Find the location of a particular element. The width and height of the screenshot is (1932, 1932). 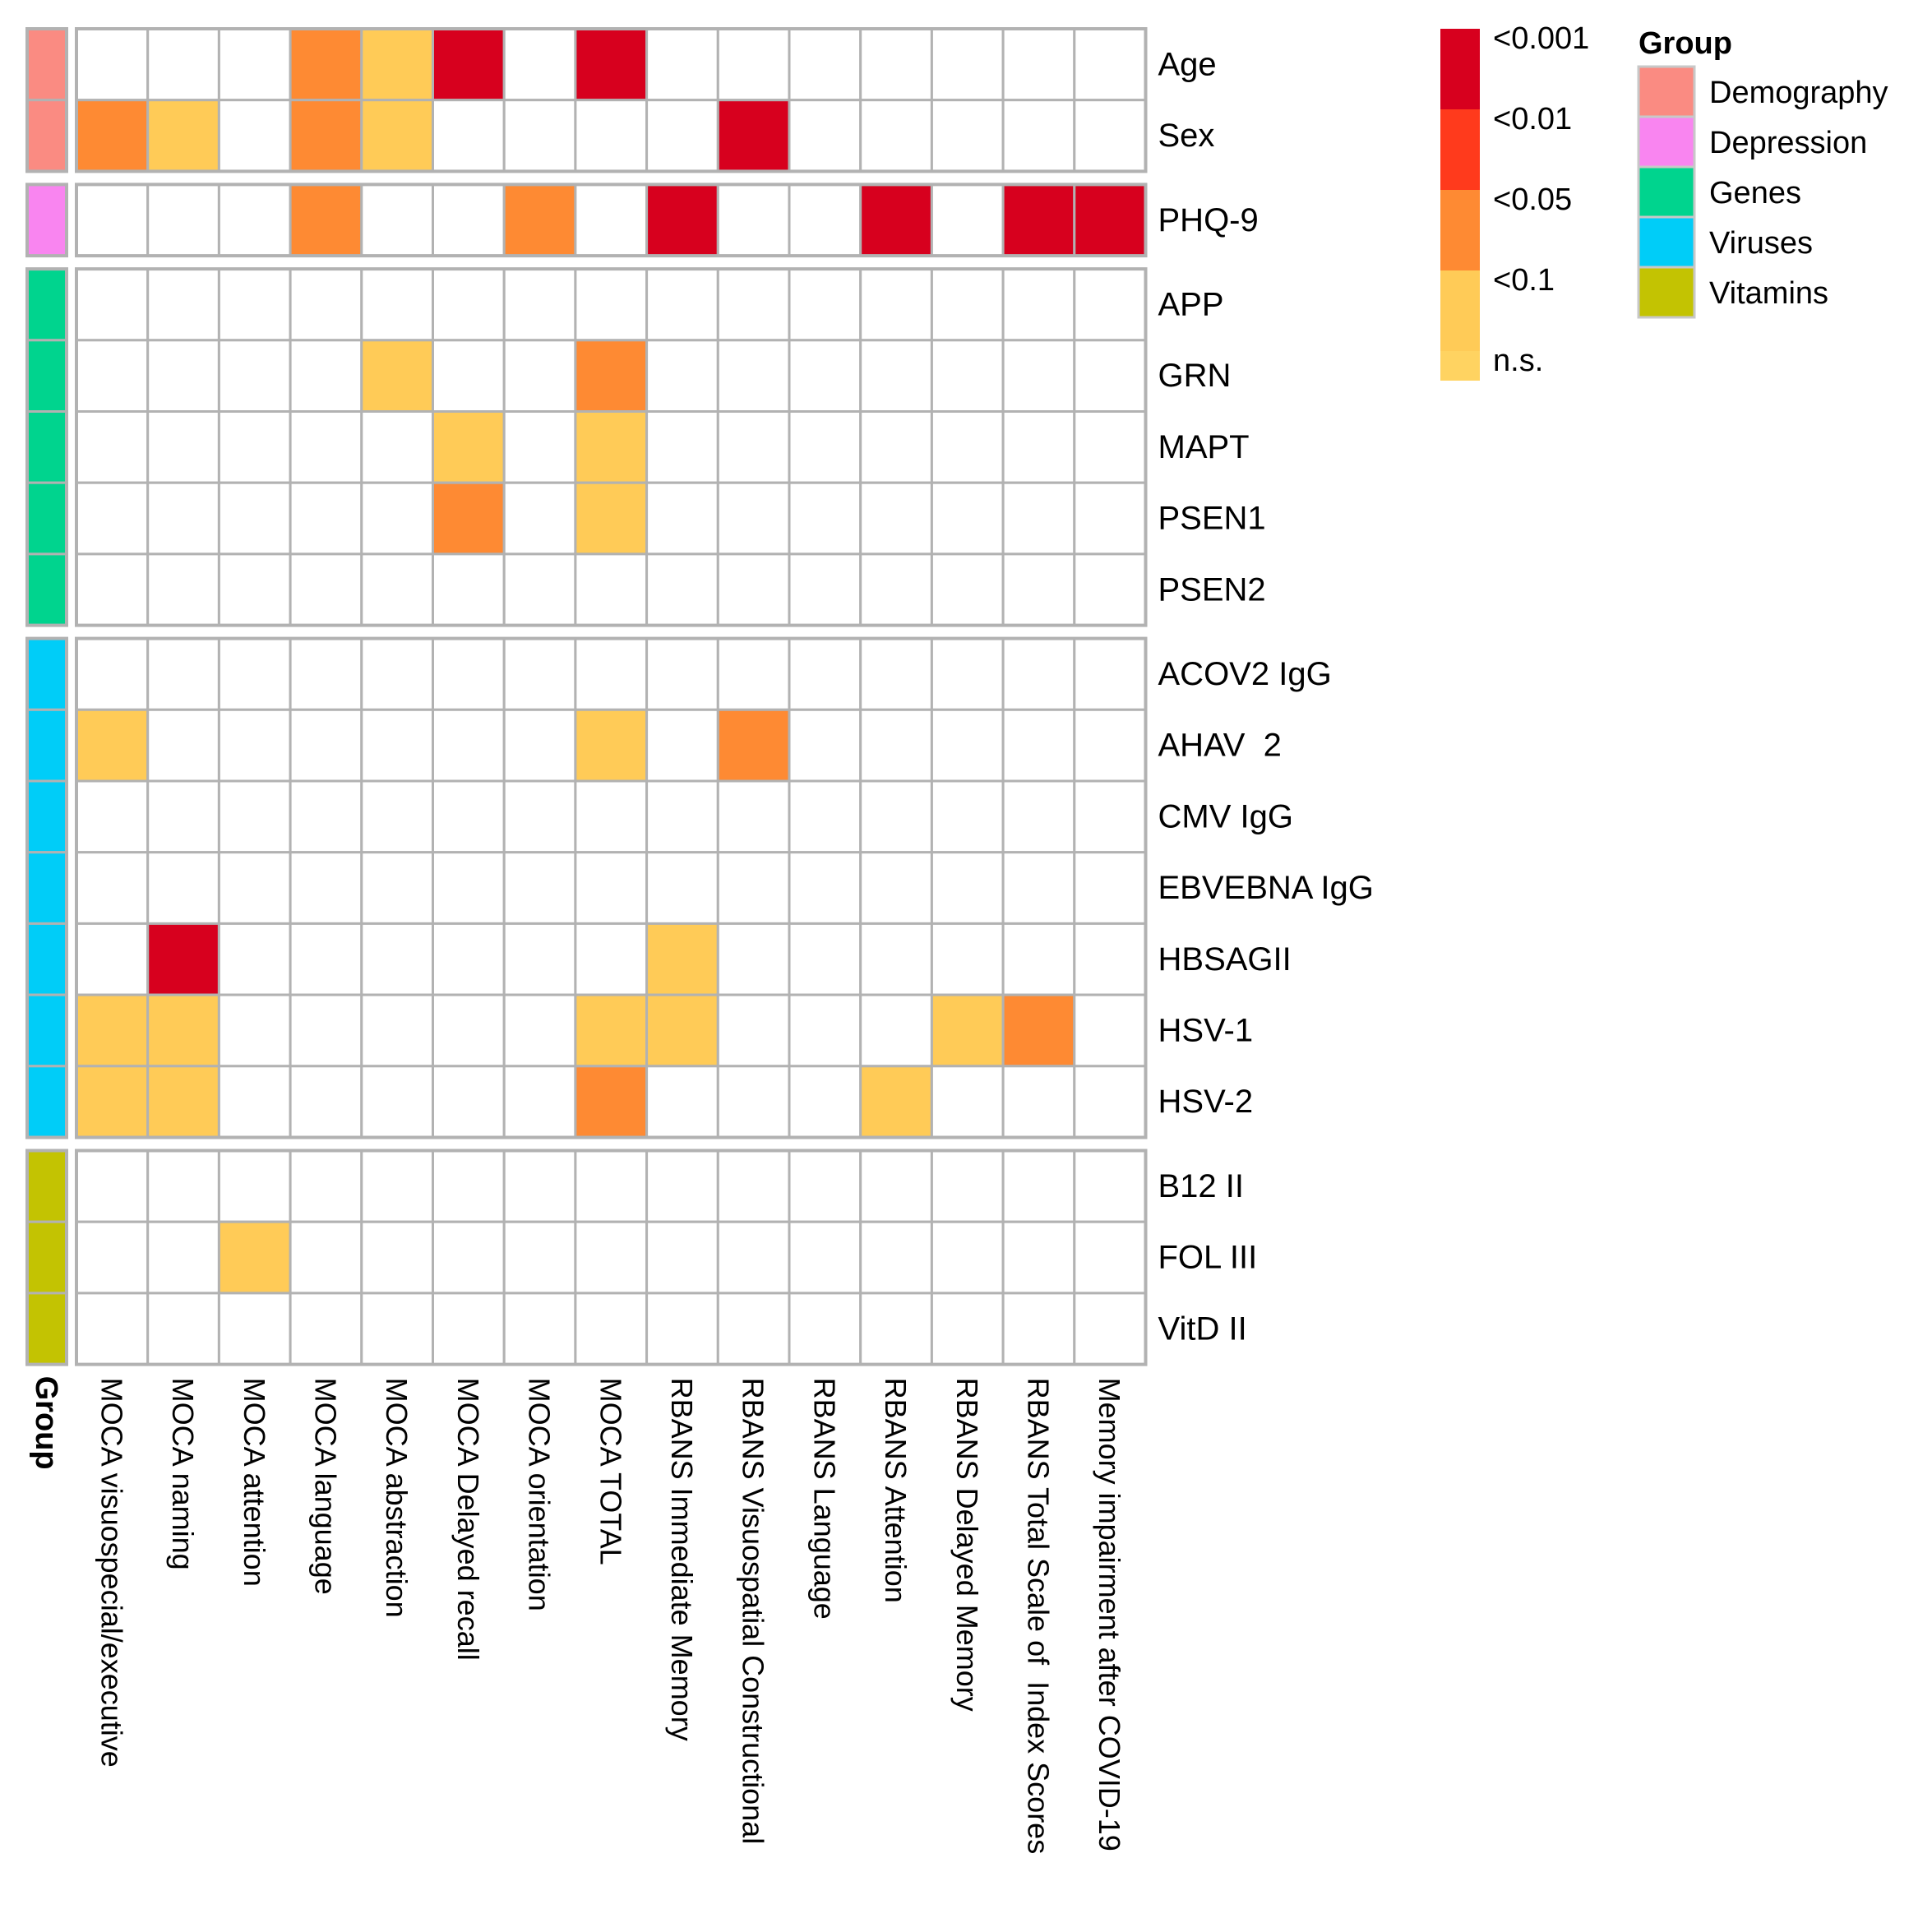

row-label-sex: Sex is located at coordinates (1186, 136).